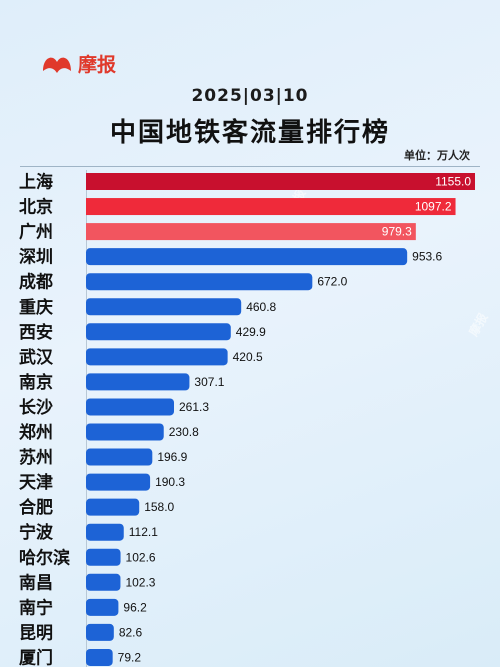 This screenshot has width=500, height=667. Describe the element at coordinates (248, 357) in the screenshot. I see `value-label: 420.5` at that location.